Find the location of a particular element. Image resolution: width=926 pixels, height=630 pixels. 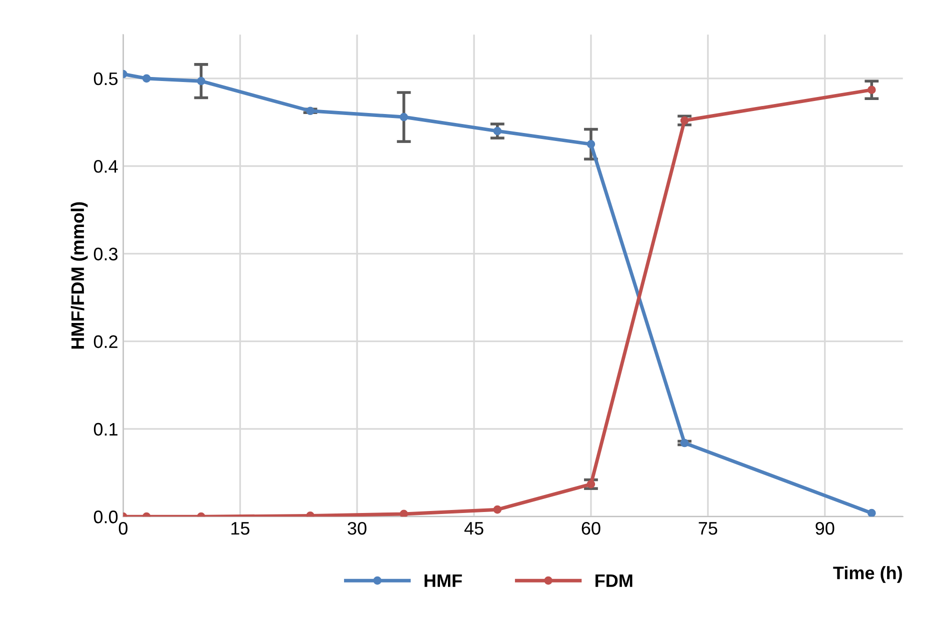

x-tick-label: 45 is located at coordinates (474, 528).